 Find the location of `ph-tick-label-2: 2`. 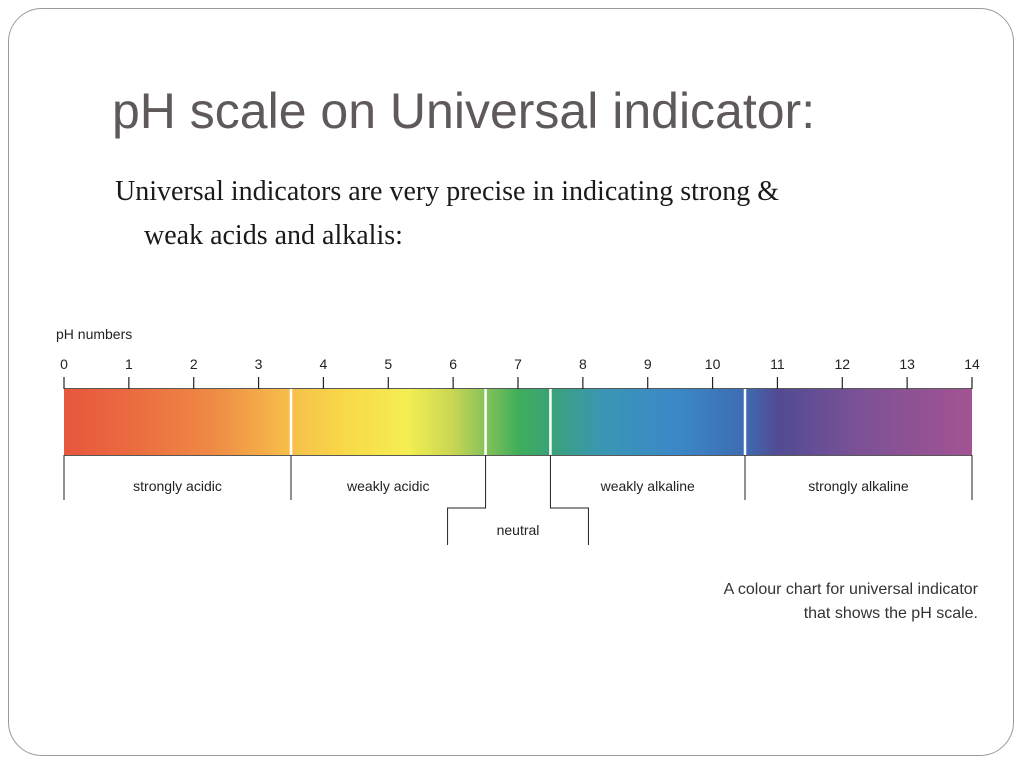

ph-tick-label-2: 2 is located at coordinates (194, 364).